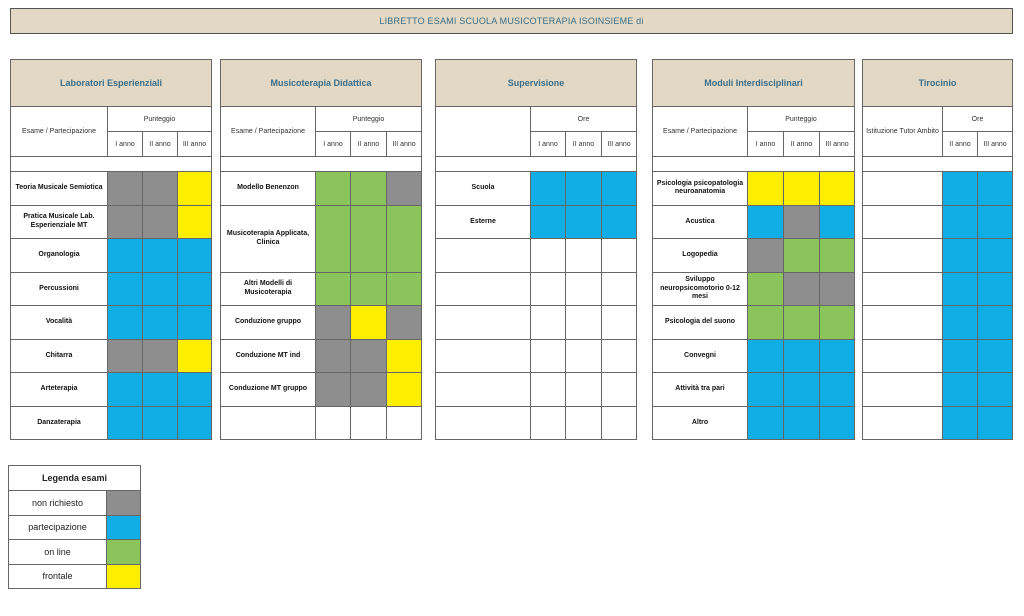 The height and width of the screenshot is (616, 1024). Describe the element at coordinates (801, 119) in the screenshot. I see `group-header: Punteggio` at that location.